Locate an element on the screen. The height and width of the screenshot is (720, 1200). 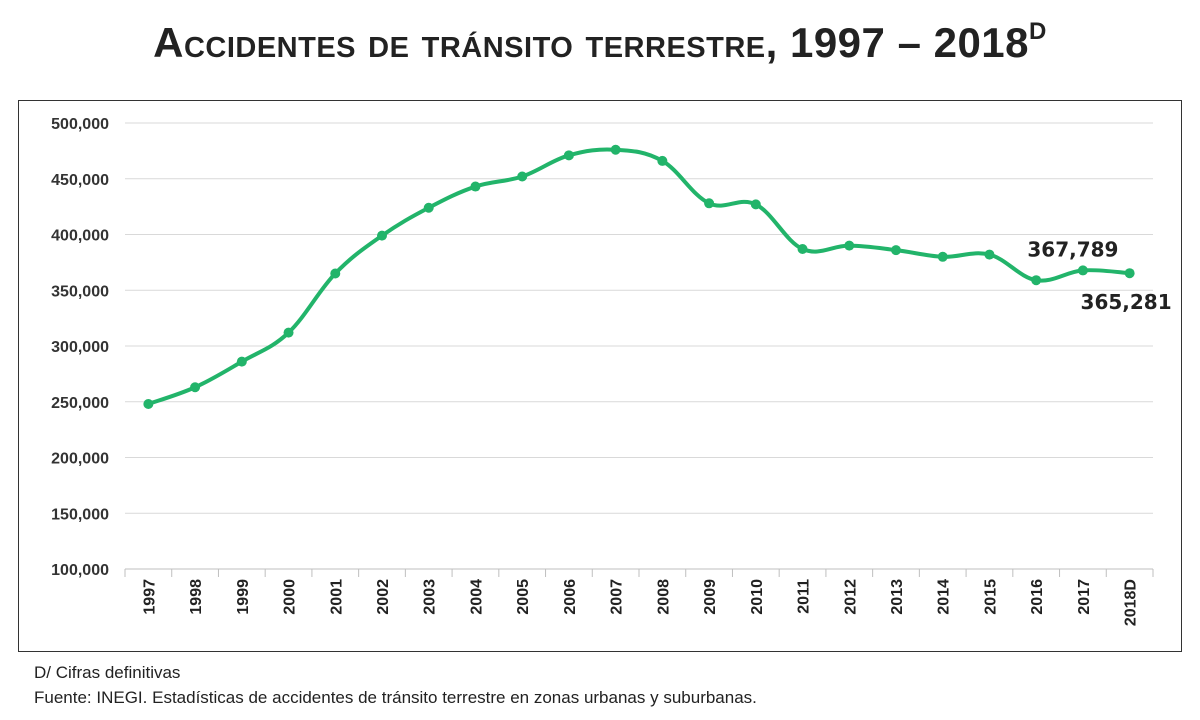
x-tick-label: 2000 is located at coordinates (290, 597).